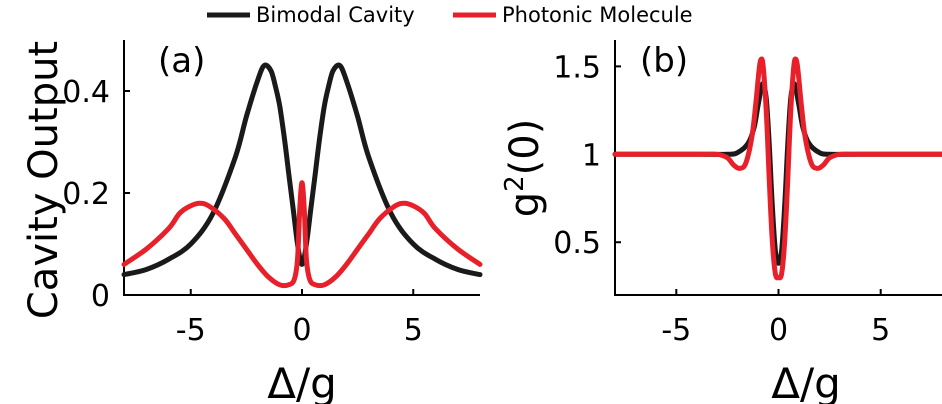 Image resolution: width=942 pixels, height=404 pixels. What do you see at coordinates (676, 330) in the screenshot?
I see `panel-b-xtick-label: -5` at bounding box center [676, 330].